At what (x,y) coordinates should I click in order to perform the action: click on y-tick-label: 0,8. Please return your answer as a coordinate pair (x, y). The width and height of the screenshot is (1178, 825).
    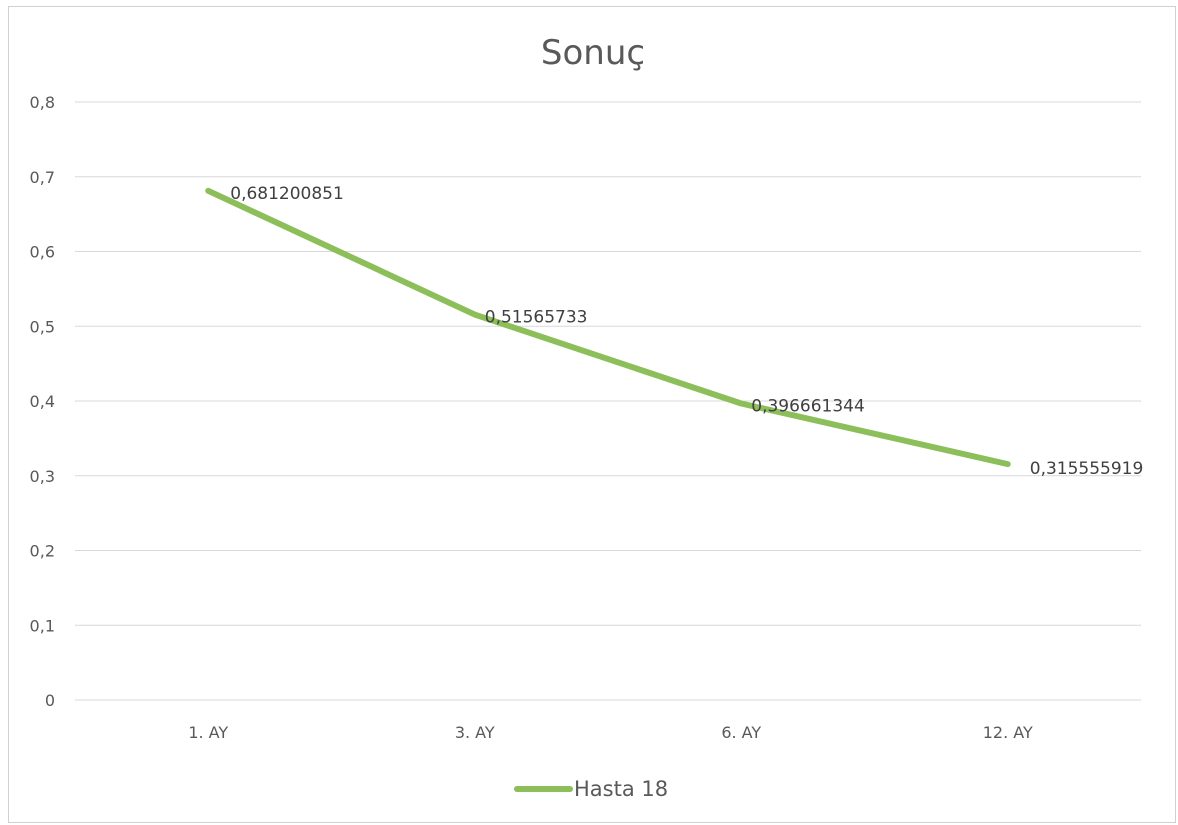
    Looking at the image, I should click on (42, 102).